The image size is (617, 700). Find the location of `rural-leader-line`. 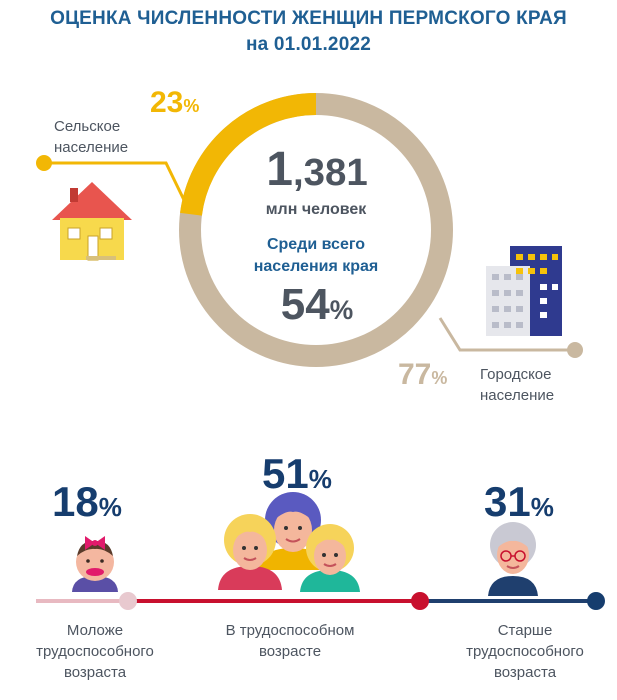

rural-leader-line is located at coordinates (115, 181).